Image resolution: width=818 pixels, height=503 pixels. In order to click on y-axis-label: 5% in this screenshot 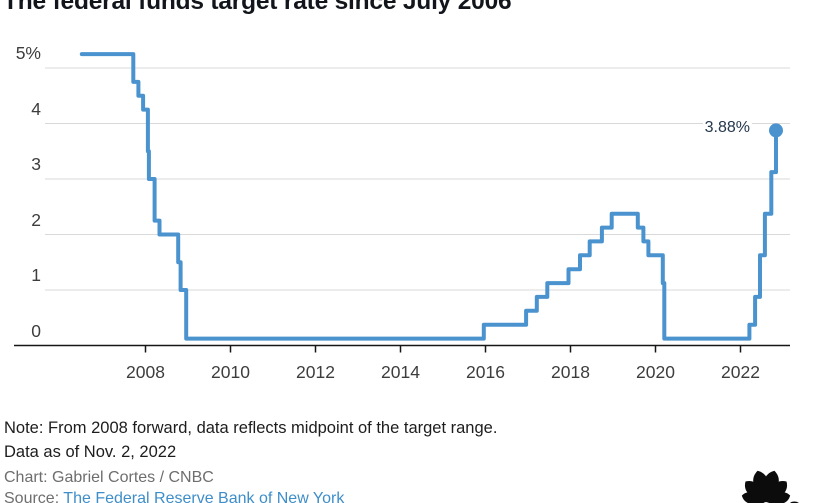, I will do `click(28, 53)`.